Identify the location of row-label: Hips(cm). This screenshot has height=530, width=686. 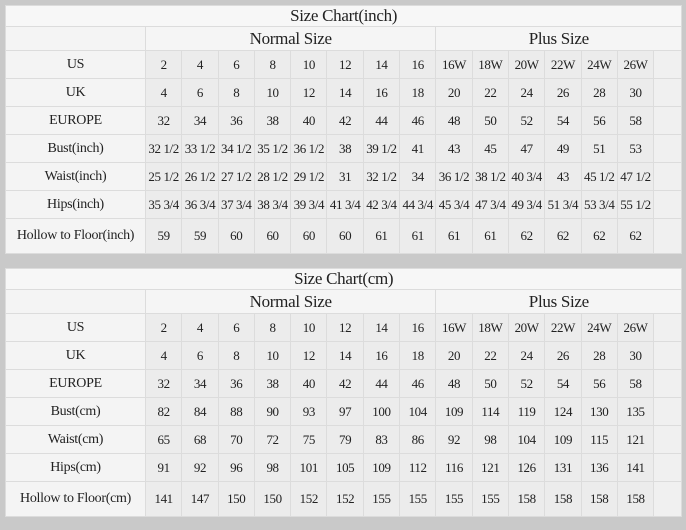
(75, 467).